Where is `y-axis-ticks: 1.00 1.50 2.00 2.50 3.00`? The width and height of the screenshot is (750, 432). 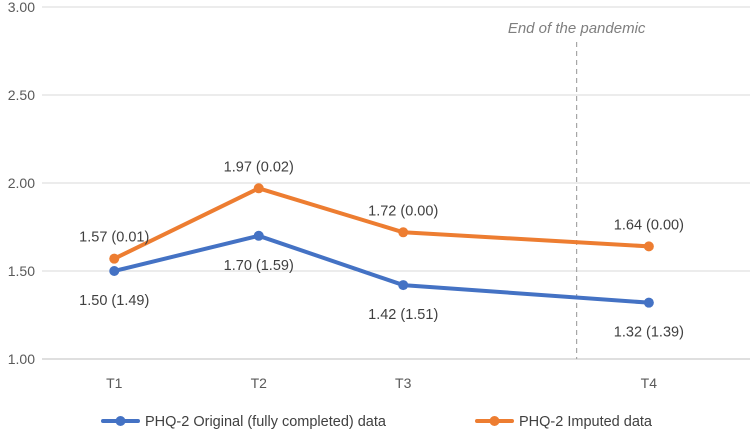 y-axis-ticks: 1.00 1.50 2.00 2.50 3.00 is located at coordinates (21, 183).